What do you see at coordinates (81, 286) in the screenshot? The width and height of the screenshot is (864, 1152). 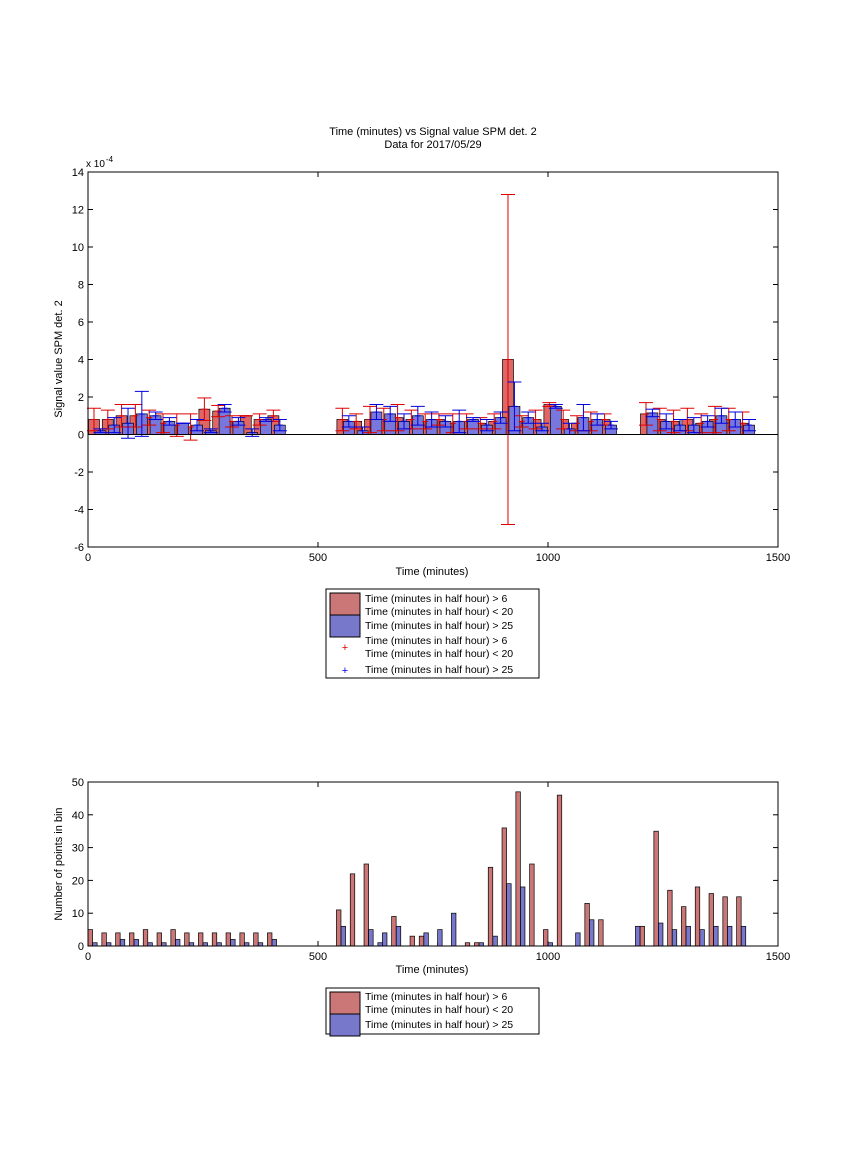 I see `y-tick-label: 8` at bounding box center [81, 286].